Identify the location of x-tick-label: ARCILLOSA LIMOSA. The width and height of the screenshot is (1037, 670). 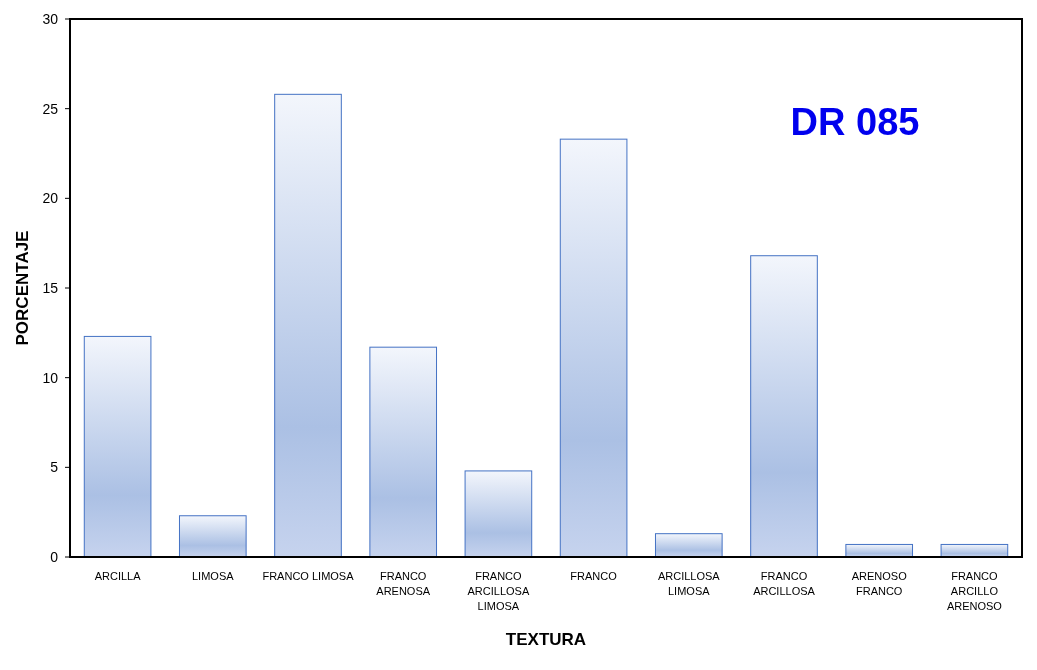
(689, 583).